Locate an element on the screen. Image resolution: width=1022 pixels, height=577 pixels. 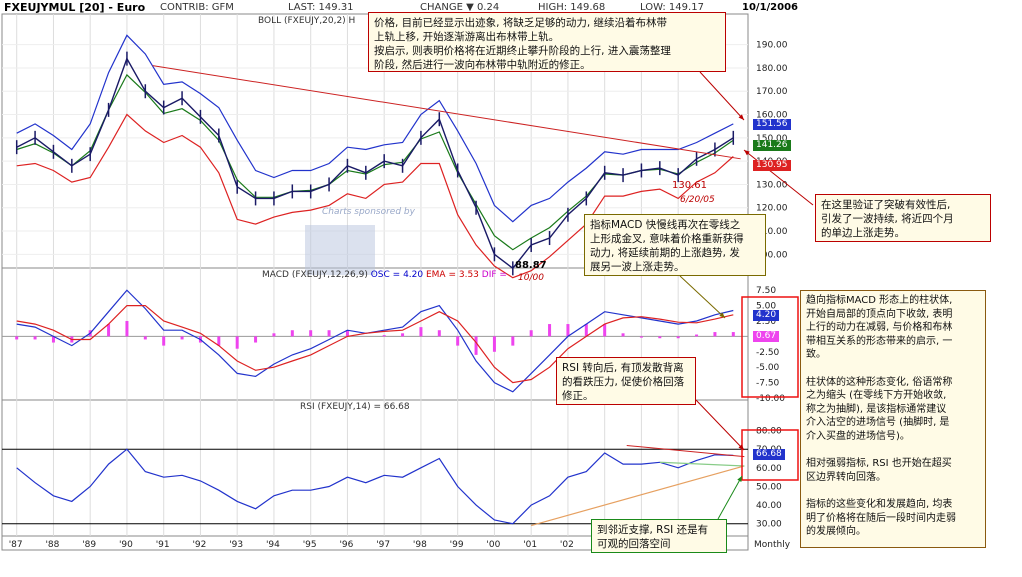
rsi-tick-label: 60.00 is located at coordinates (769, 469).